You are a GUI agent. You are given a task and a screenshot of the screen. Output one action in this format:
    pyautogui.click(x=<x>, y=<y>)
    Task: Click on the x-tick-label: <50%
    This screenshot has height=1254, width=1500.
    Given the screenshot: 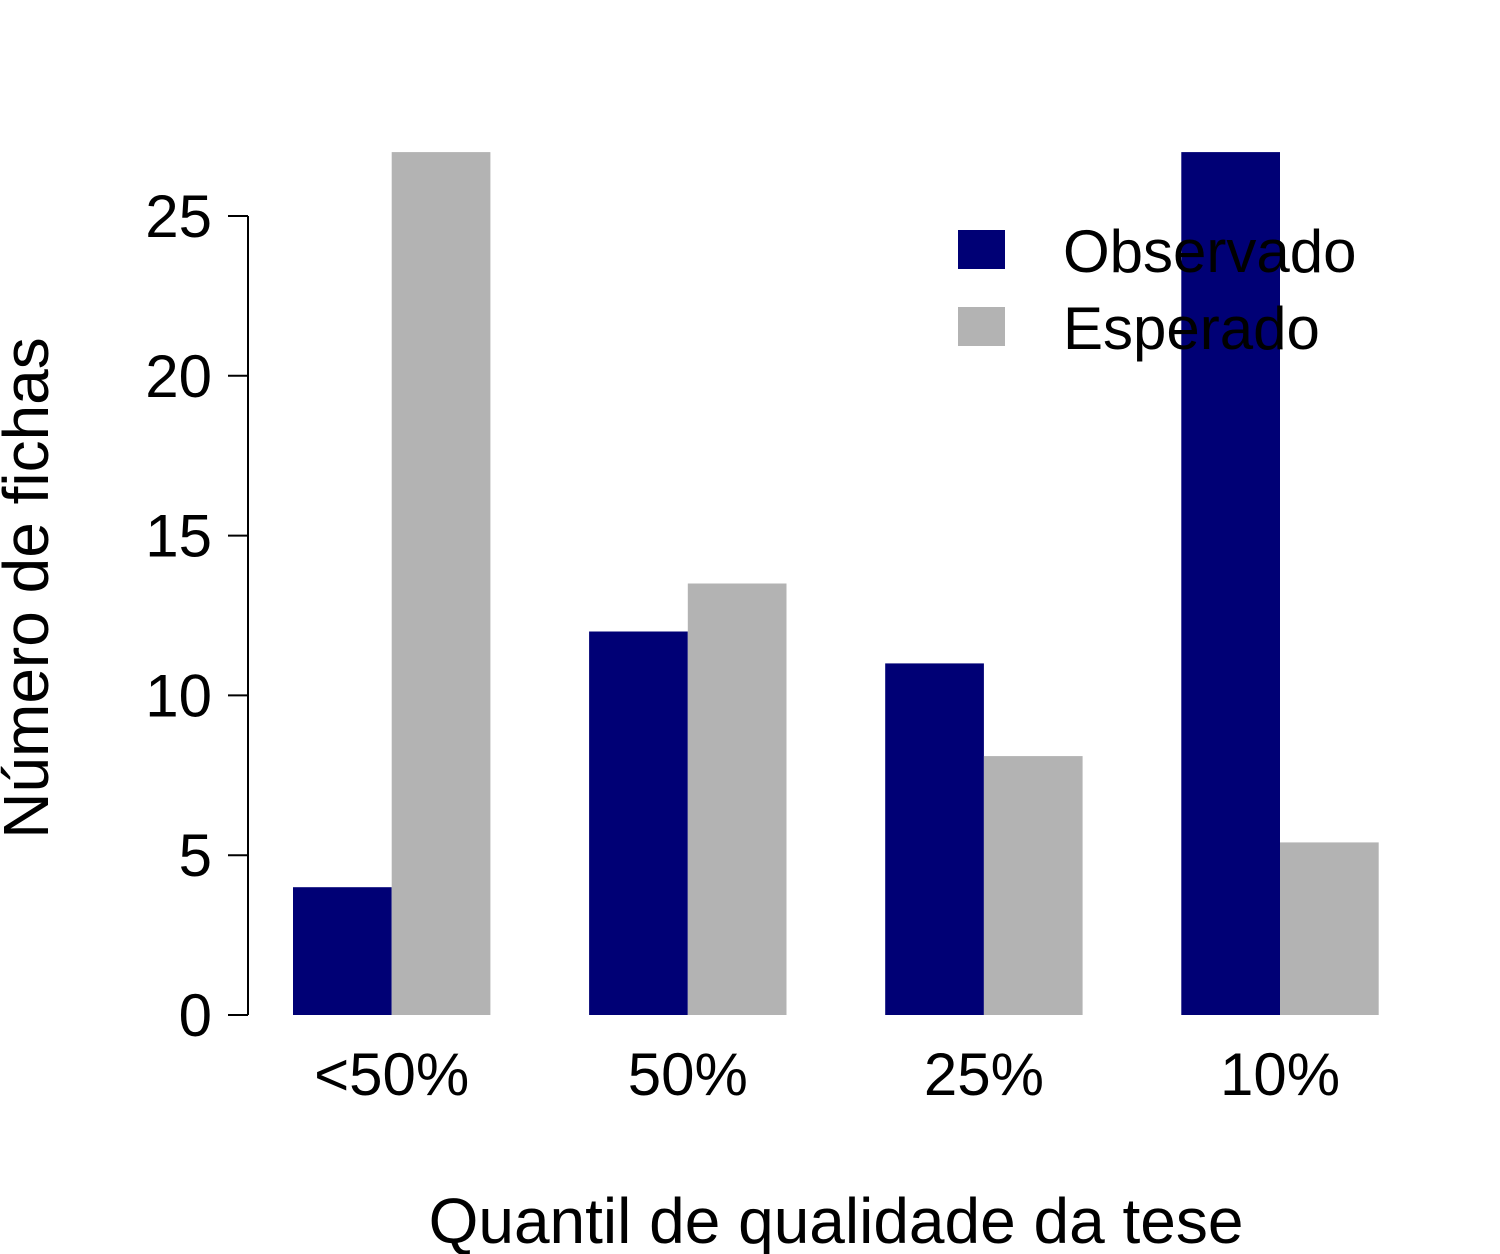 What is the action you would take?
    pyautogui.click(x=391, y=1074)
    